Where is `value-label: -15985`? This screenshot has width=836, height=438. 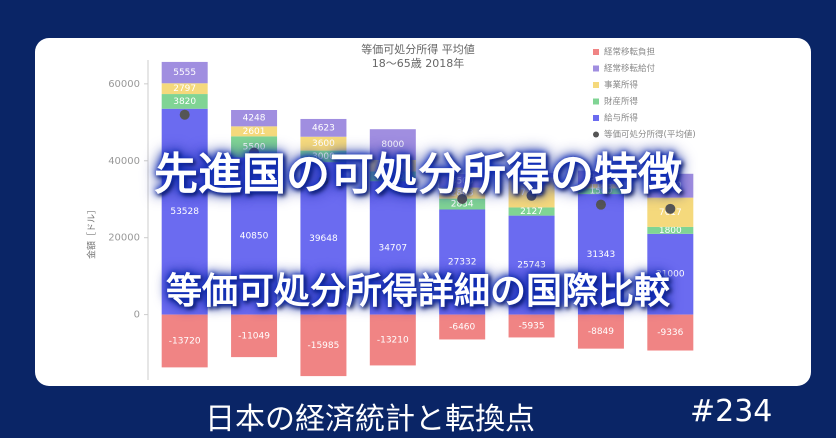 value-label: -15985 is located at coordinates (323, 346).